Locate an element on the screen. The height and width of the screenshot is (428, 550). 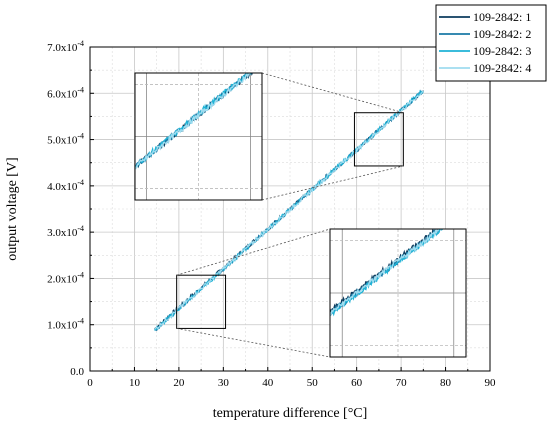
x-axis-title: temperature difference [°C] is located at coordinates (290, 413).